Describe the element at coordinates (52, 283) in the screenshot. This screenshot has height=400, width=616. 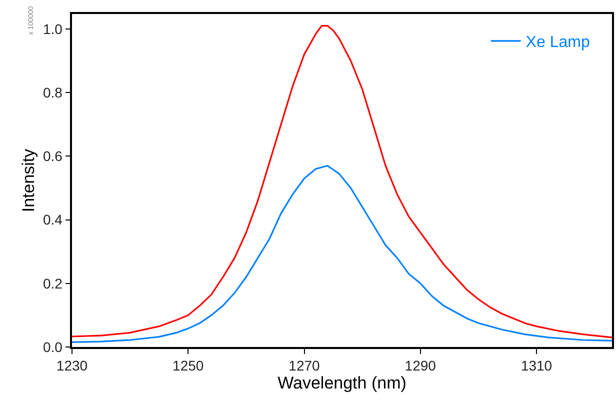
I see `y-tick-label: 0.2` at that location.